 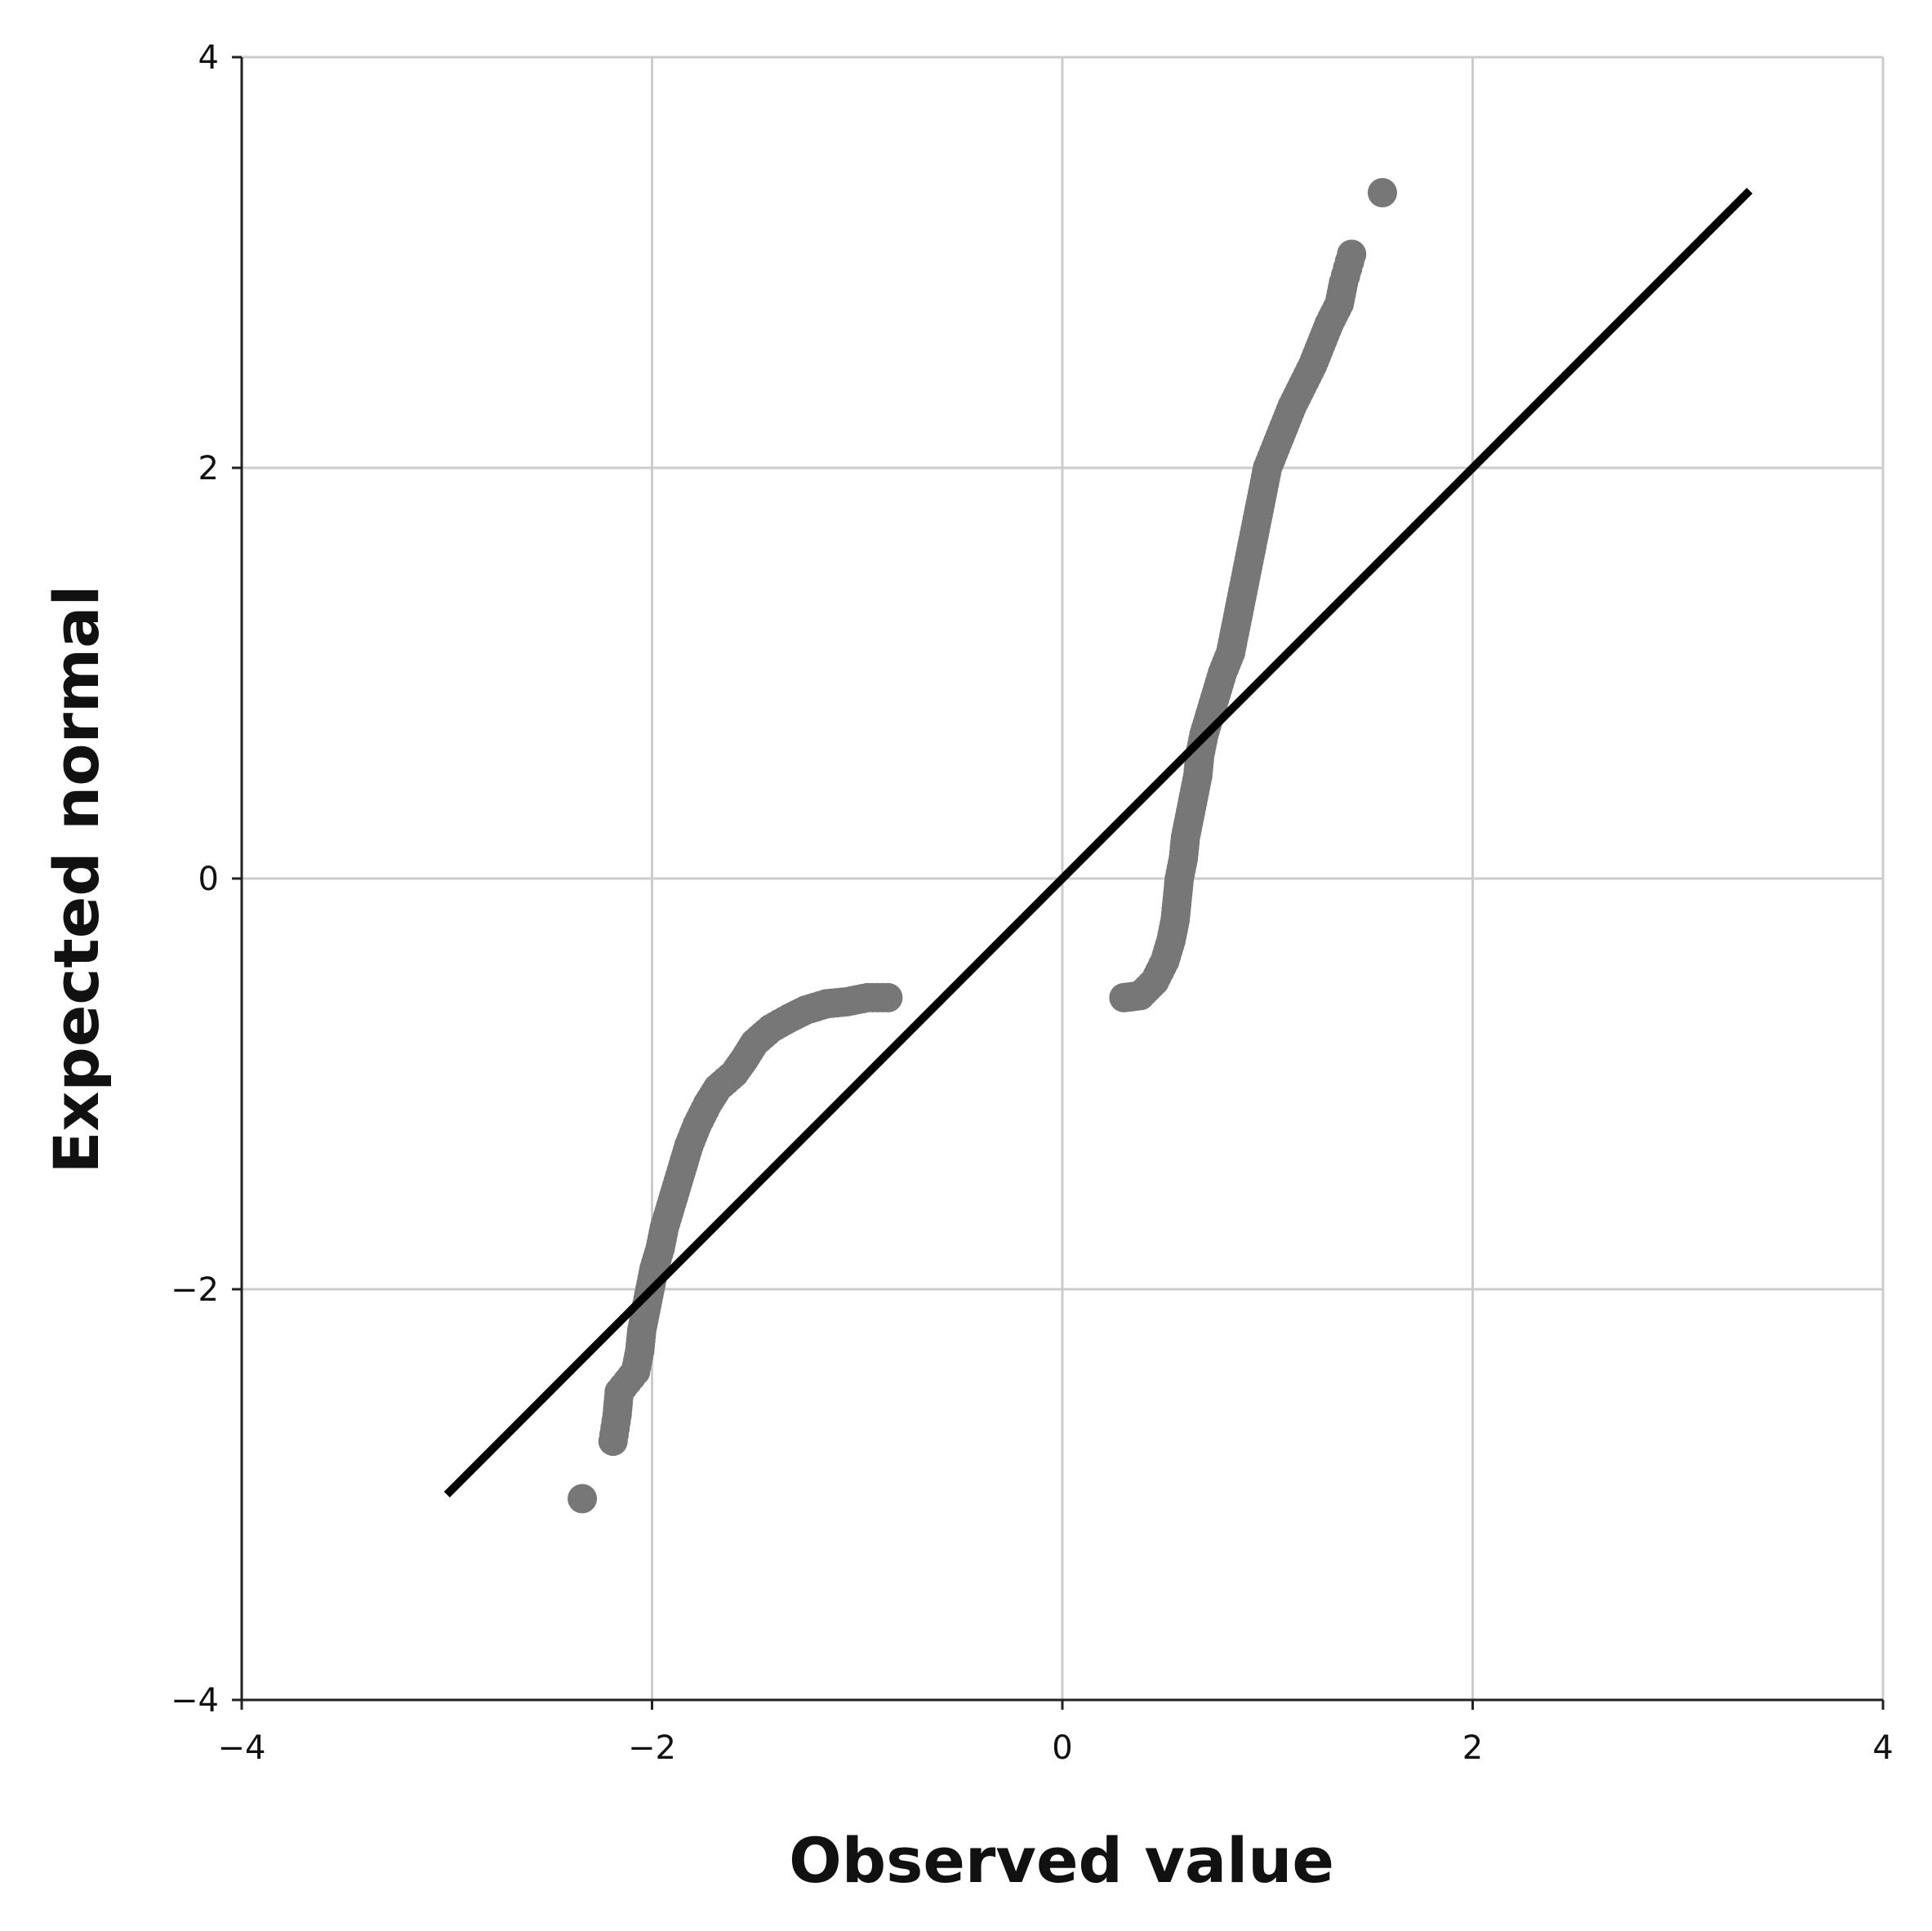 What do you see at coordinates (195, 1290) in the screenshot?
I see `y-tick-label: −2` at bounding box center [195, 1290].